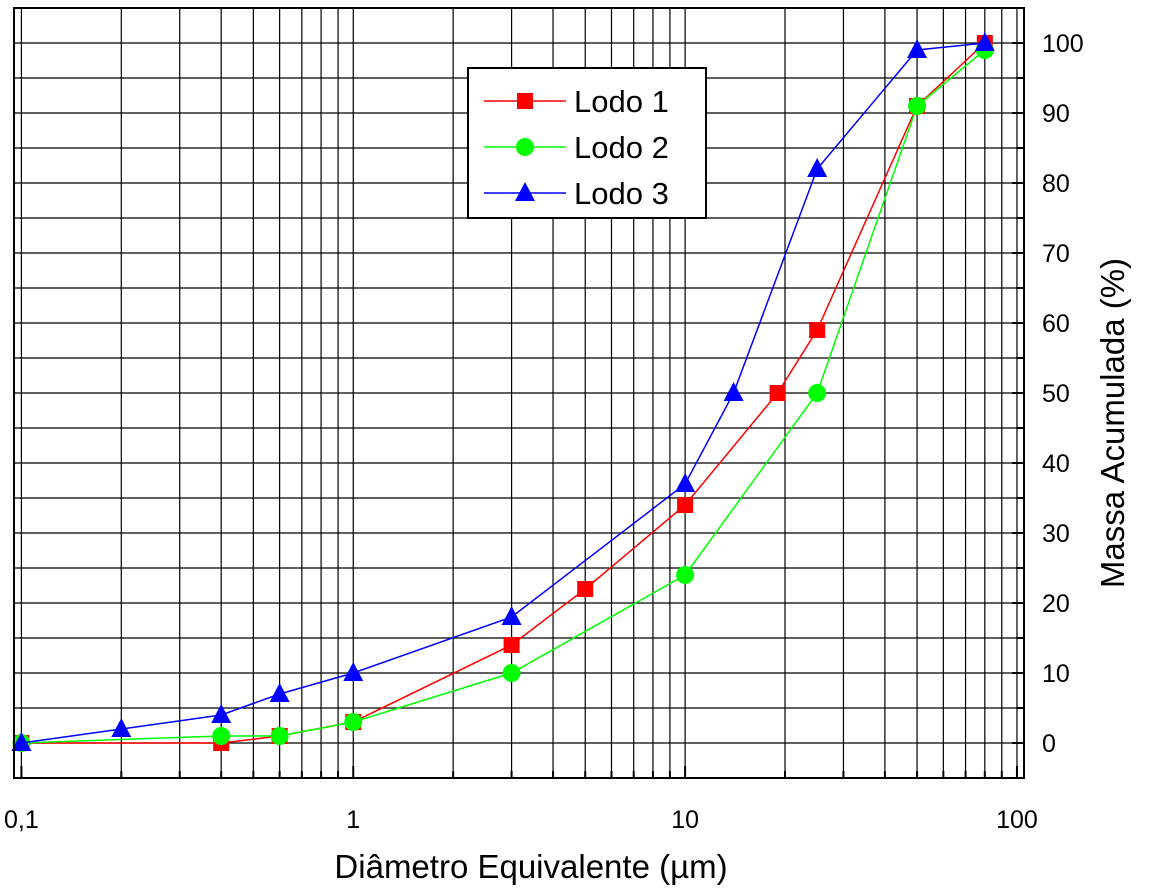 This screenshot has height=896, width=1153. What do you see at coordinates (1056, 464) in the screenshot?
I see `y-tick-label: 40` at bounding box center [1056, 464].